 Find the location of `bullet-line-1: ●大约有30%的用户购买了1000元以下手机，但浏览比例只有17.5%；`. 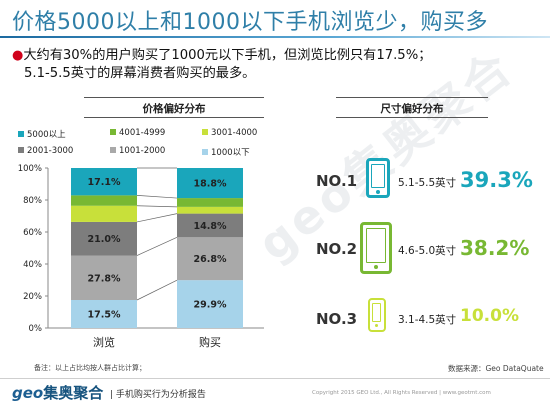

bullet-line-1: ●大约有30%的用户购买了1000元以下手机，但浏览比例只有17.5%； is located at coordinates (221, 53).